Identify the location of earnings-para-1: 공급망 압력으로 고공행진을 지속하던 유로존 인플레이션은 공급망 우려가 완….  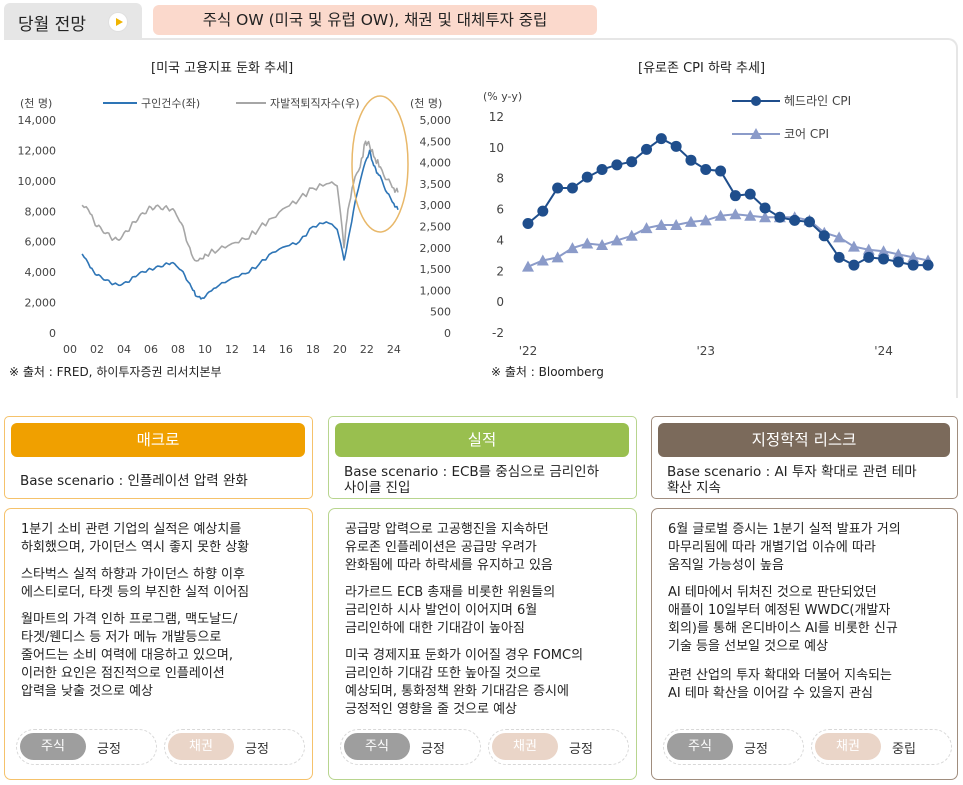
(449, 547).